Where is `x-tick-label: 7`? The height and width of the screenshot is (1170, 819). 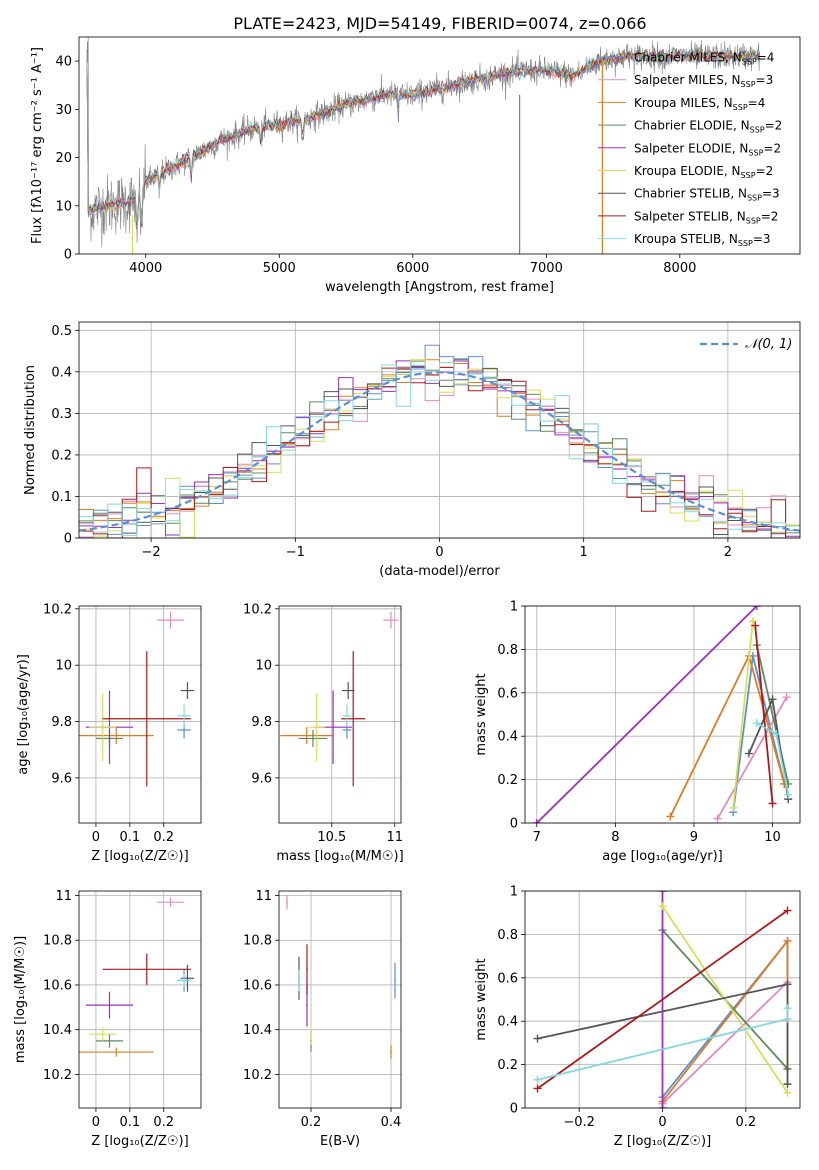 x-tick-label: 7 is located at coordinates (537, 837).